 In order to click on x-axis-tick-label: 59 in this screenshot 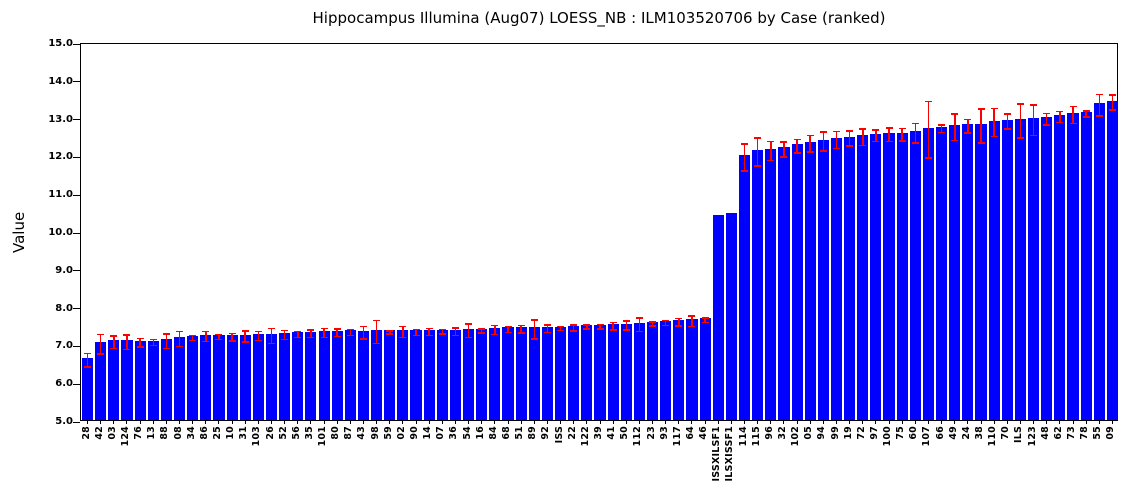, I will do `click(388, 433)`.